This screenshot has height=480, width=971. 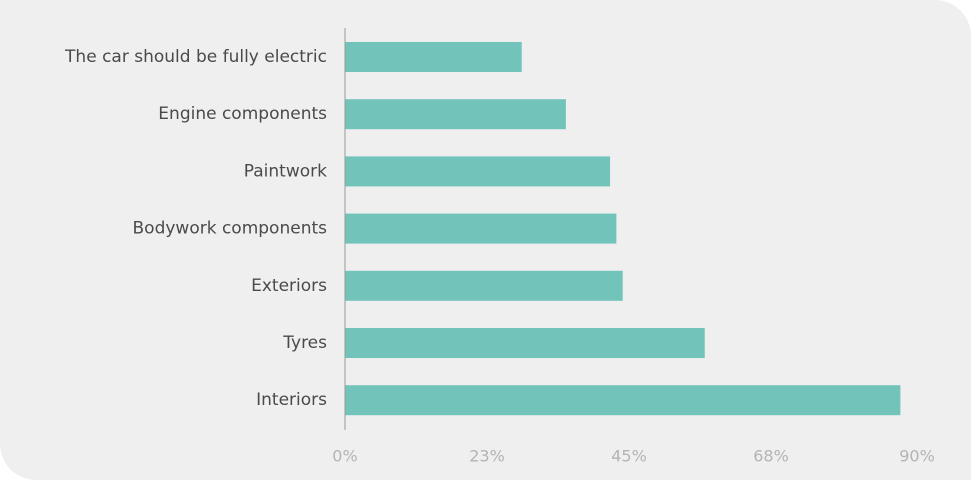 I want to click on x-tick-label: 68%, so click(x=771, y=456).